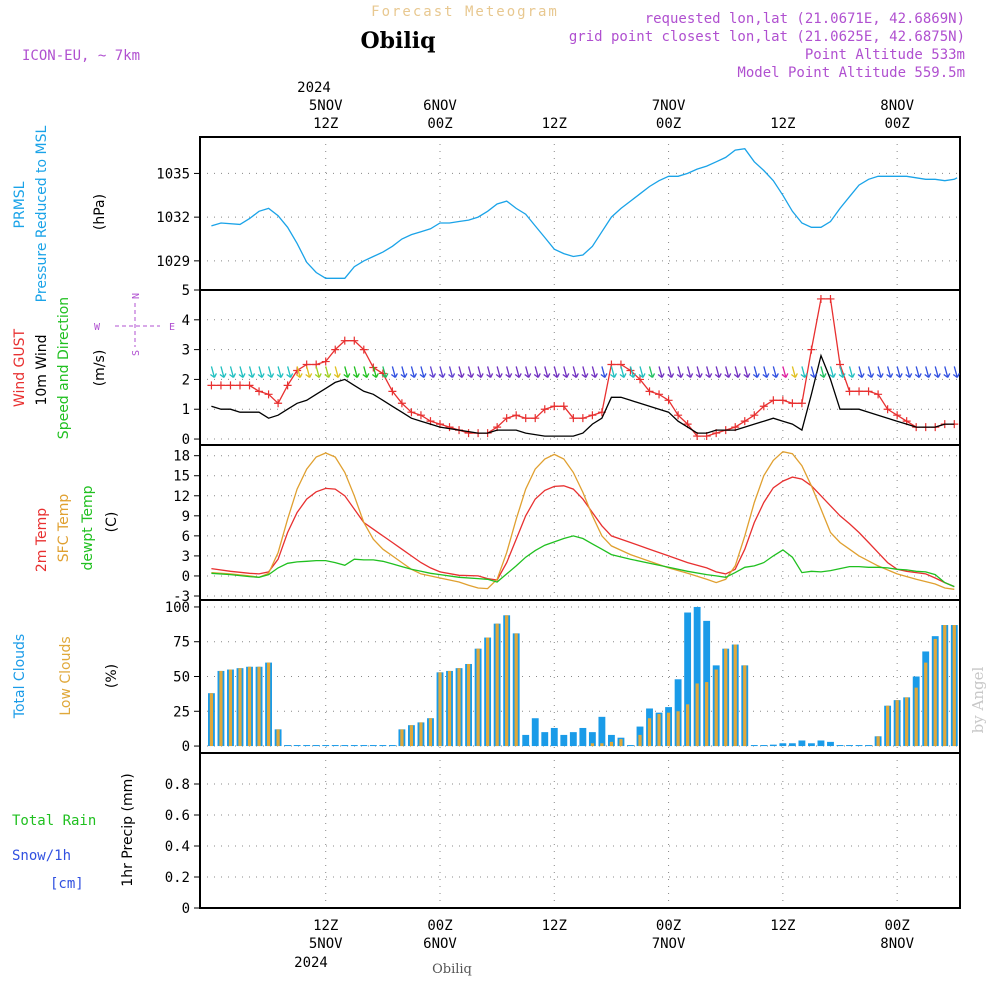 Image resolution: width=1000 pixels, height=1000 pixels. I want to click on bottom-date-label: 8NOV, so click(897, 944).